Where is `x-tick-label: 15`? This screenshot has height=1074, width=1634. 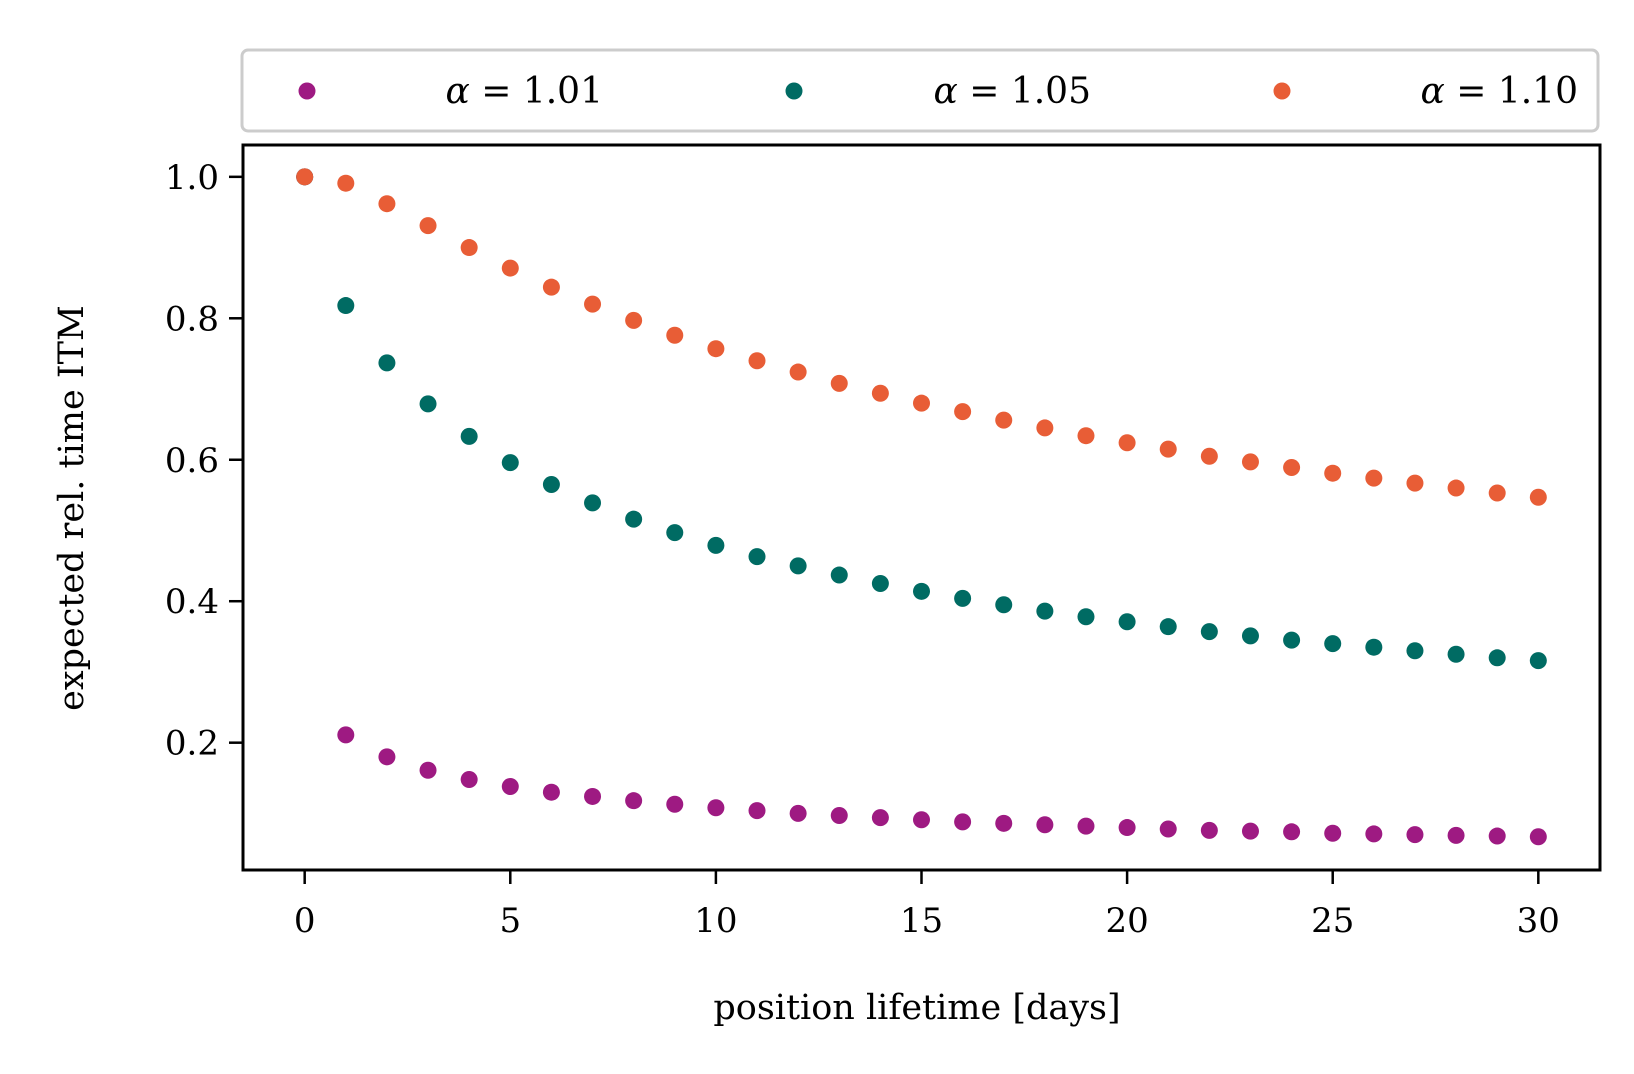 x-tick-label: 15 is located at coordinates (921, 921).